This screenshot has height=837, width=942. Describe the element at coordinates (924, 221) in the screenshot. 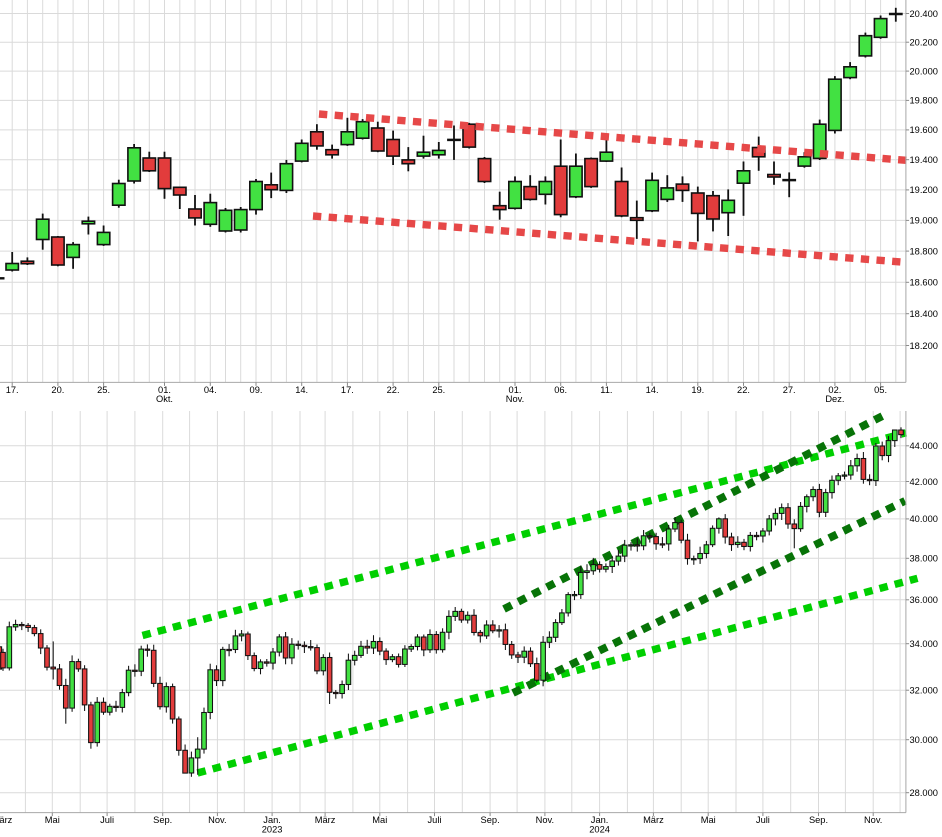

I see `svg-text: 19.000` at that location.